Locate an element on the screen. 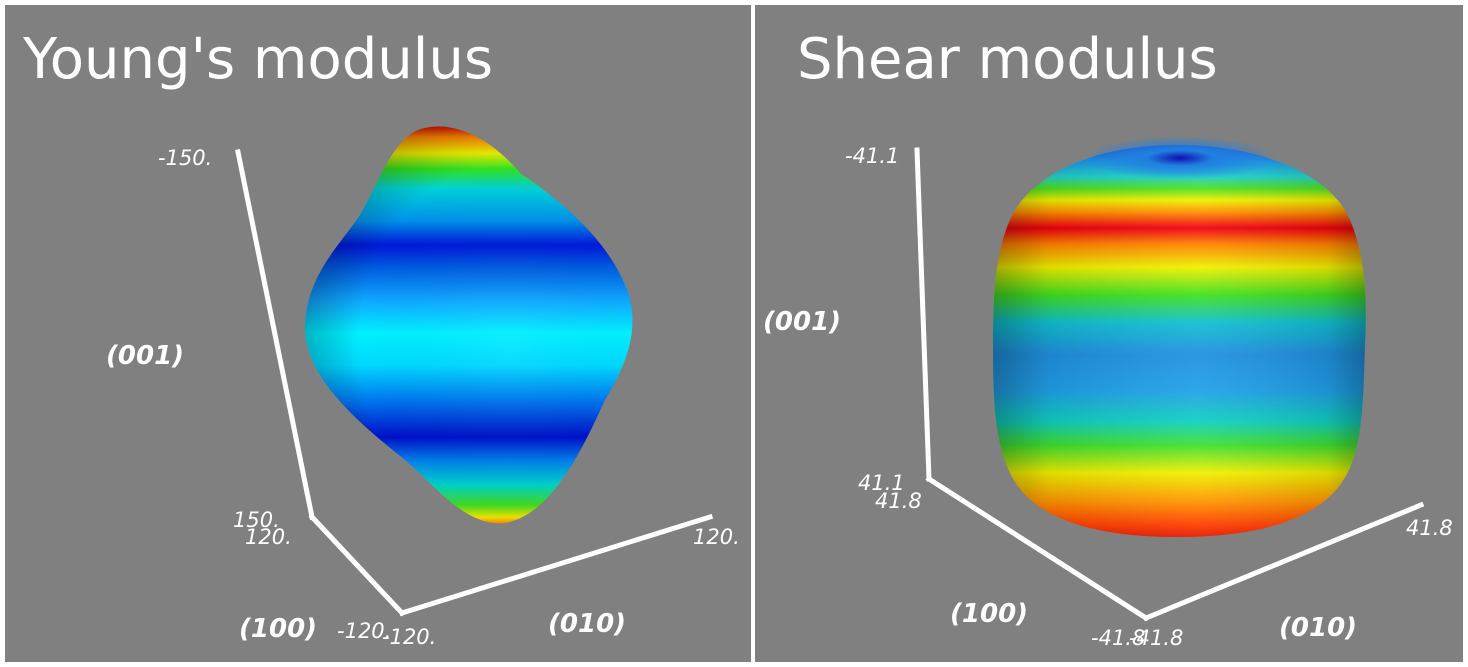 Image resolution: width=1468 pixels, height=667 pixels. y-near-tick: -120. is located at coordinates (409, 637).